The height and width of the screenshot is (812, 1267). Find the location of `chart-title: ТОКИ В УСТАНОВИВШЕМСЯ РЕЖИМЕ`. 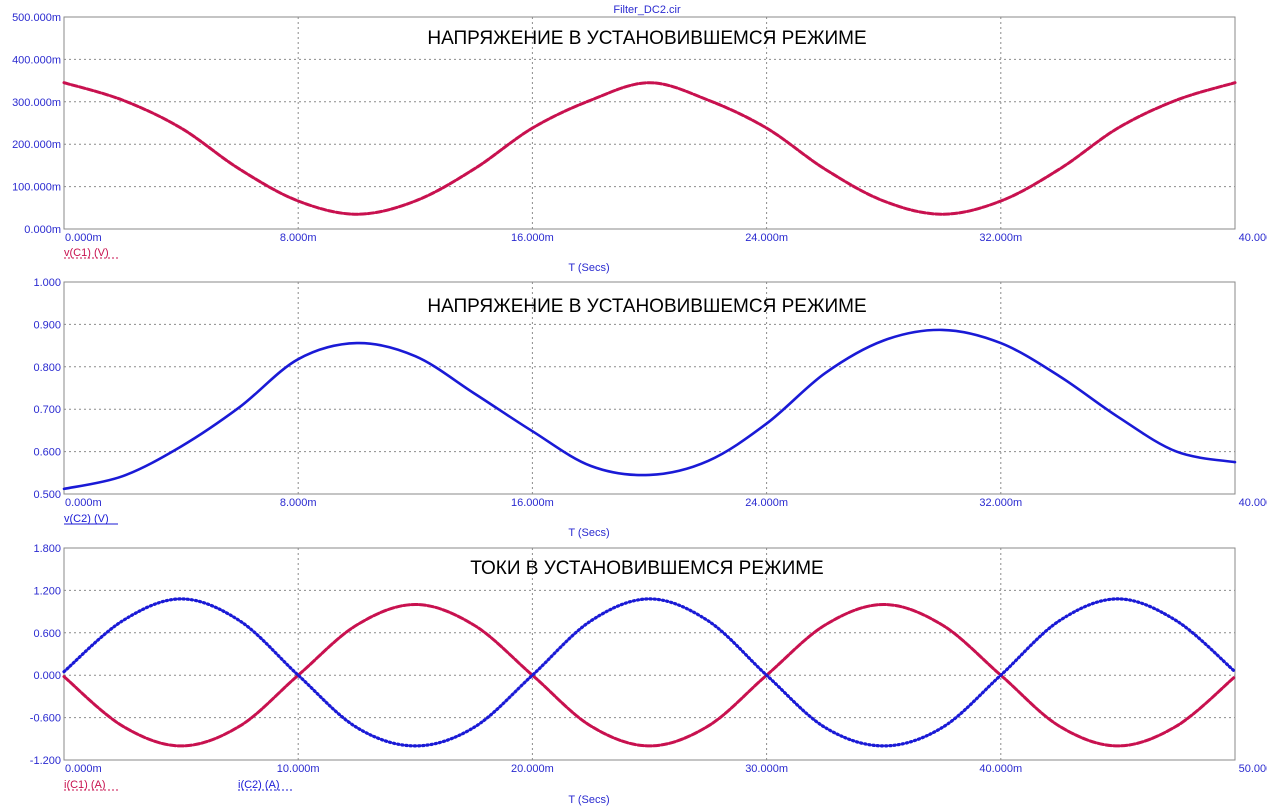

chart-title: ТОКИ В УСТАНОВИВШЕМСЯ РЕЖИМЕ is located at coordinates (646, 568).